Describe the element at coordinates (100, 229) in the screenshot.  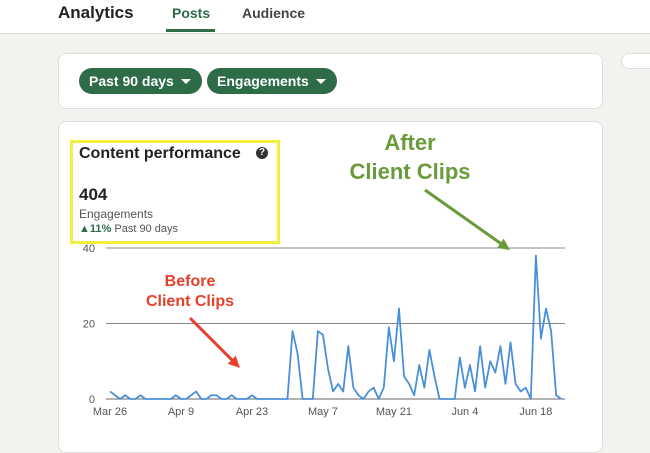
I see `change: 11%` at that location.